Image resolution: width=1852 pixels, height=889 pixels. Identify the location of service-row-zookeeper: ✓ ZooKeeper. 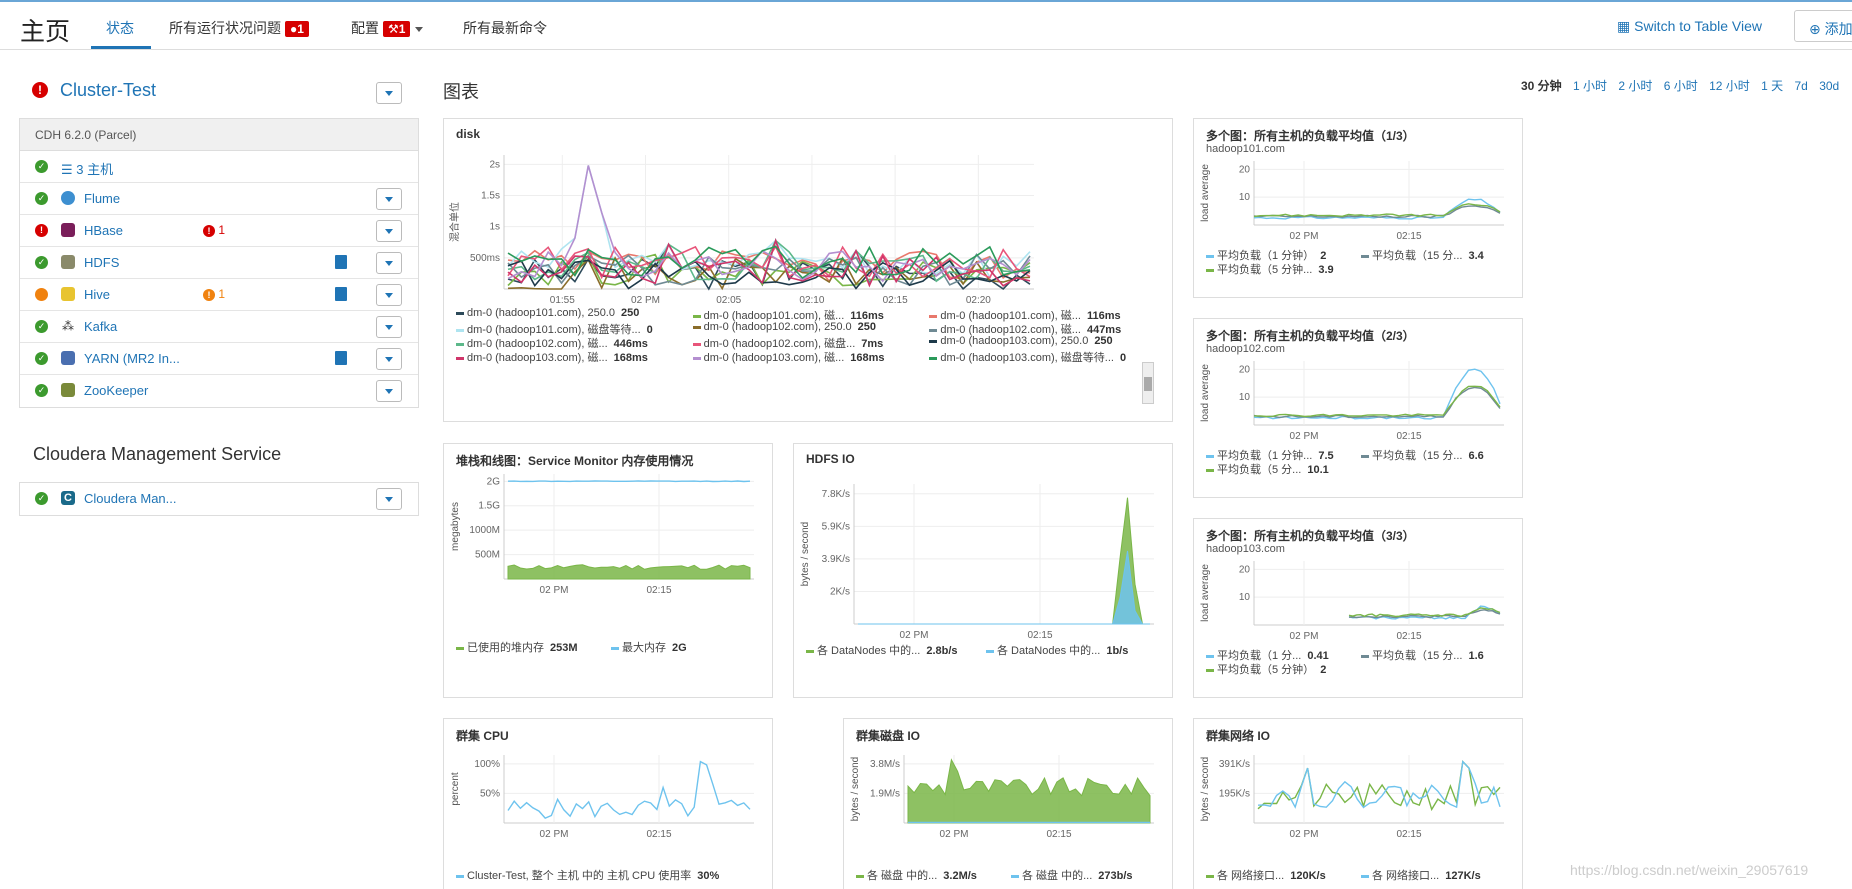
(219, 391).